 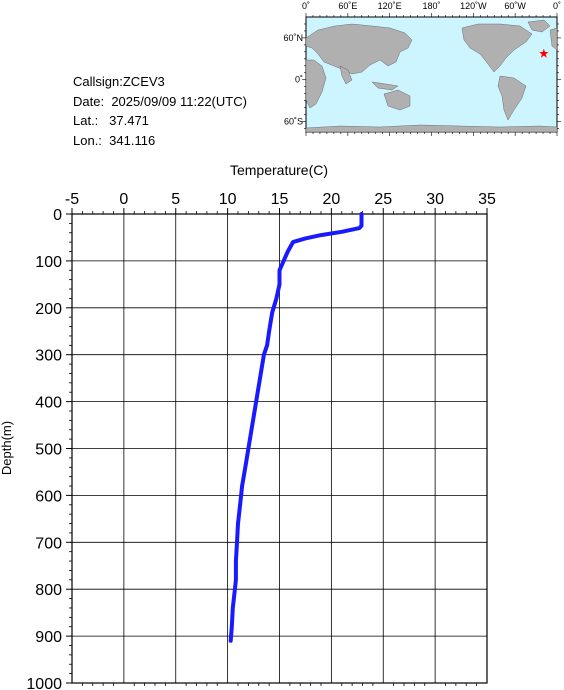 I want to click on land-india, so click(x=346, y=75).